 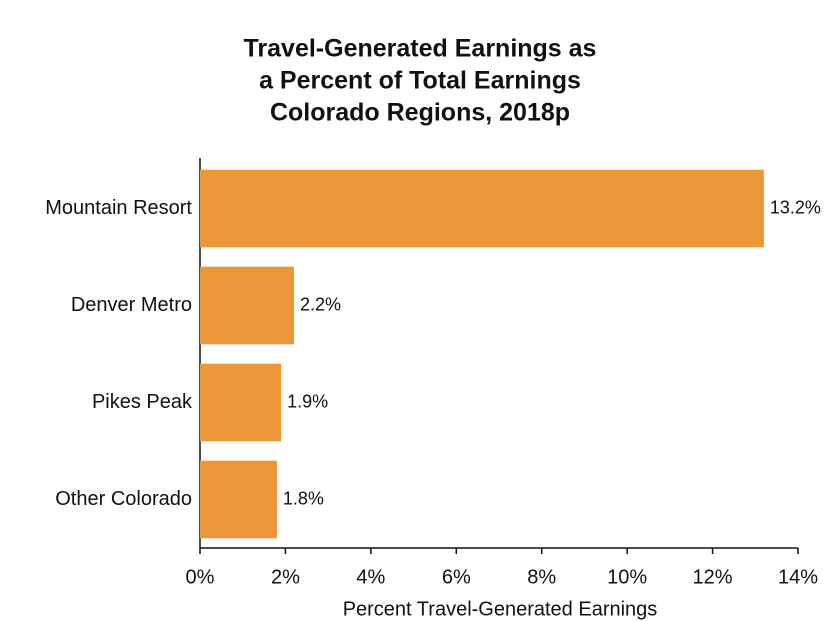 What do you see at coordinates (142, 402) in the screenshot?
I see `y-tick-label: Pikes Peak` at bounding box center [142, 402].